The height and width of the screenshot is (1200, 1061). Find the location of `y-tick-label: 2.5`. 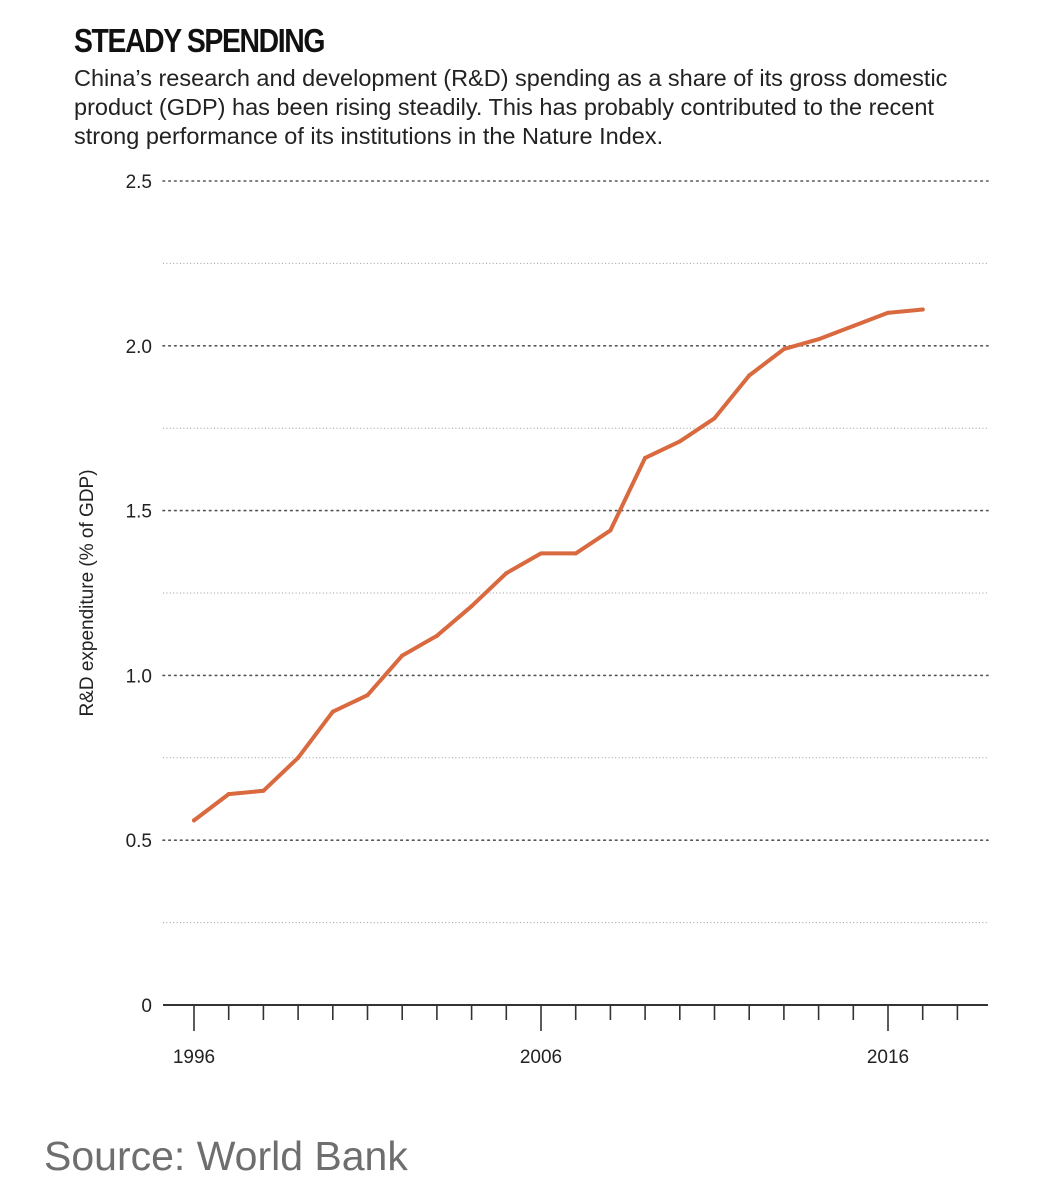

y-tick-label: 2.5 is located at coordinates (139, 182).